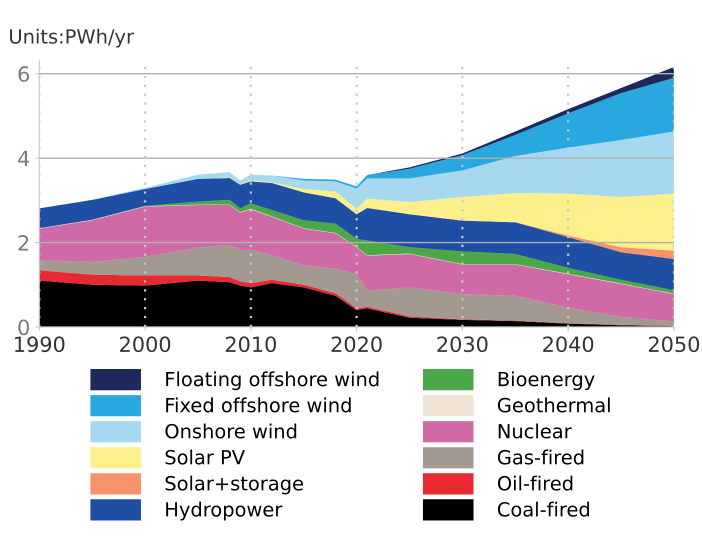 Image resolution: width=702 pixels, height=545 pixels. Describe the element at coordinates (674, 344) in the screenshot. I see `x-tick-label: 2050` at that location.